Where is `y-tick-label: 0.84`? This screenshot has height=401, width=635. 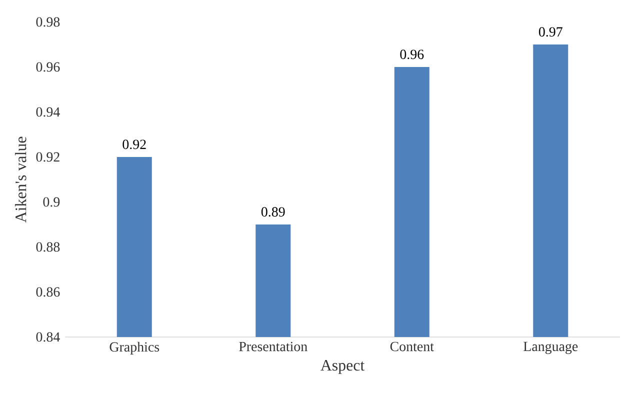 y-tick-label: 0.84 is located at coordinates (48, 337).